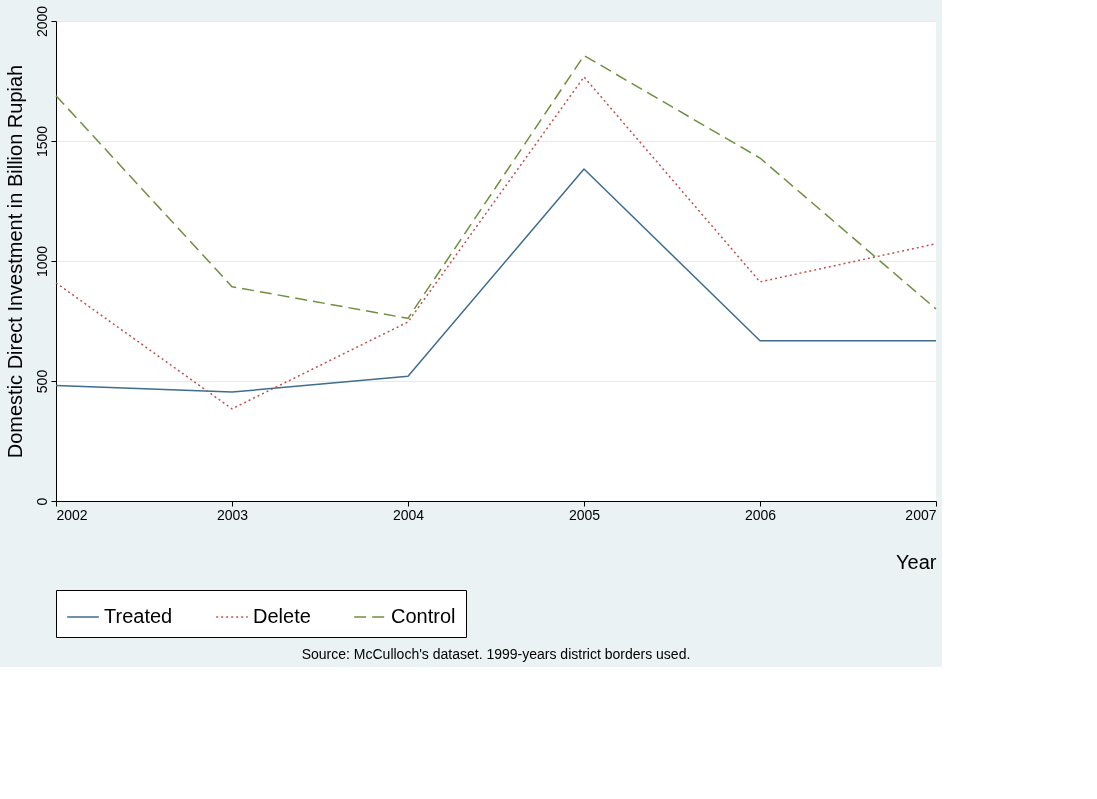 This screenshot has width=1097, height=799. I want to click on y-tick-label: 0, so click(41, 501).